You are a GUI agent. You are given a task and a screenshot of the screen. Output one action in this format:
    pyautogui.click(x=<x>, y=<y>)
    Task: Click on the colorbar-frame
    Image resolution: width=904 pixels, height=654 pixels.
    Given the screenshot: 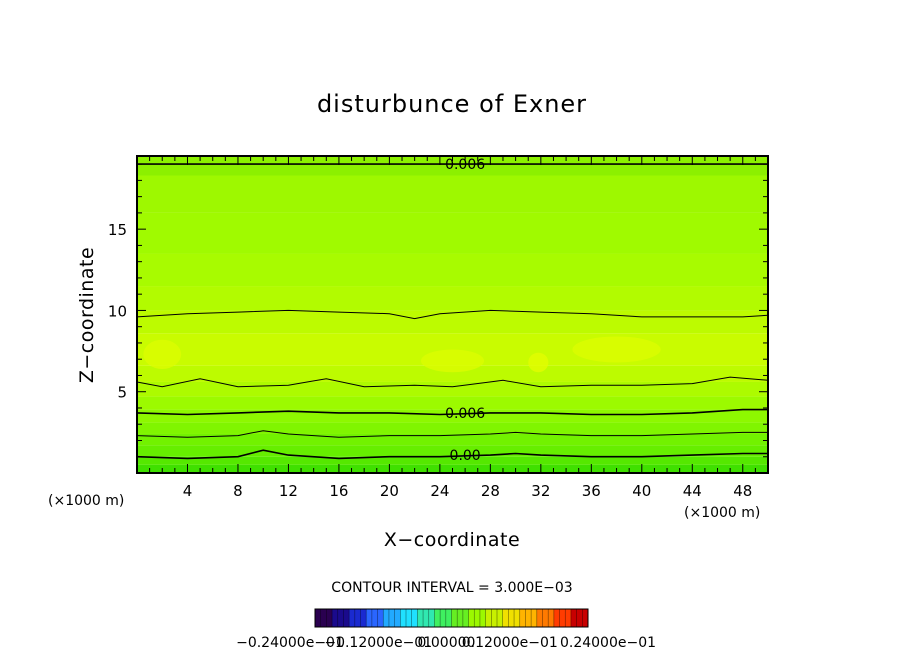 What is the action you would take?
    pyautogui.click(x=451, y=618)
    